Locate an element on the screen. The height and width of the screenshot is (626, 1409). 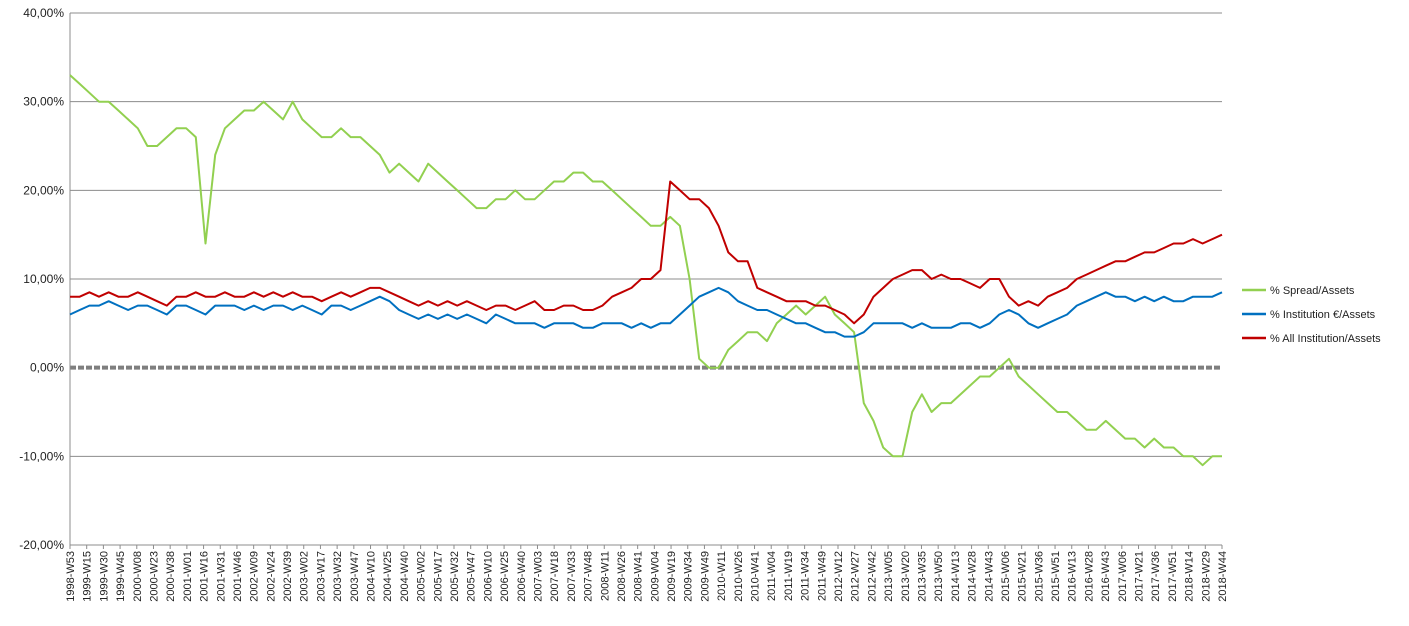
x-tick-label: 2016-W28 is located at coordinates (1089, 576).